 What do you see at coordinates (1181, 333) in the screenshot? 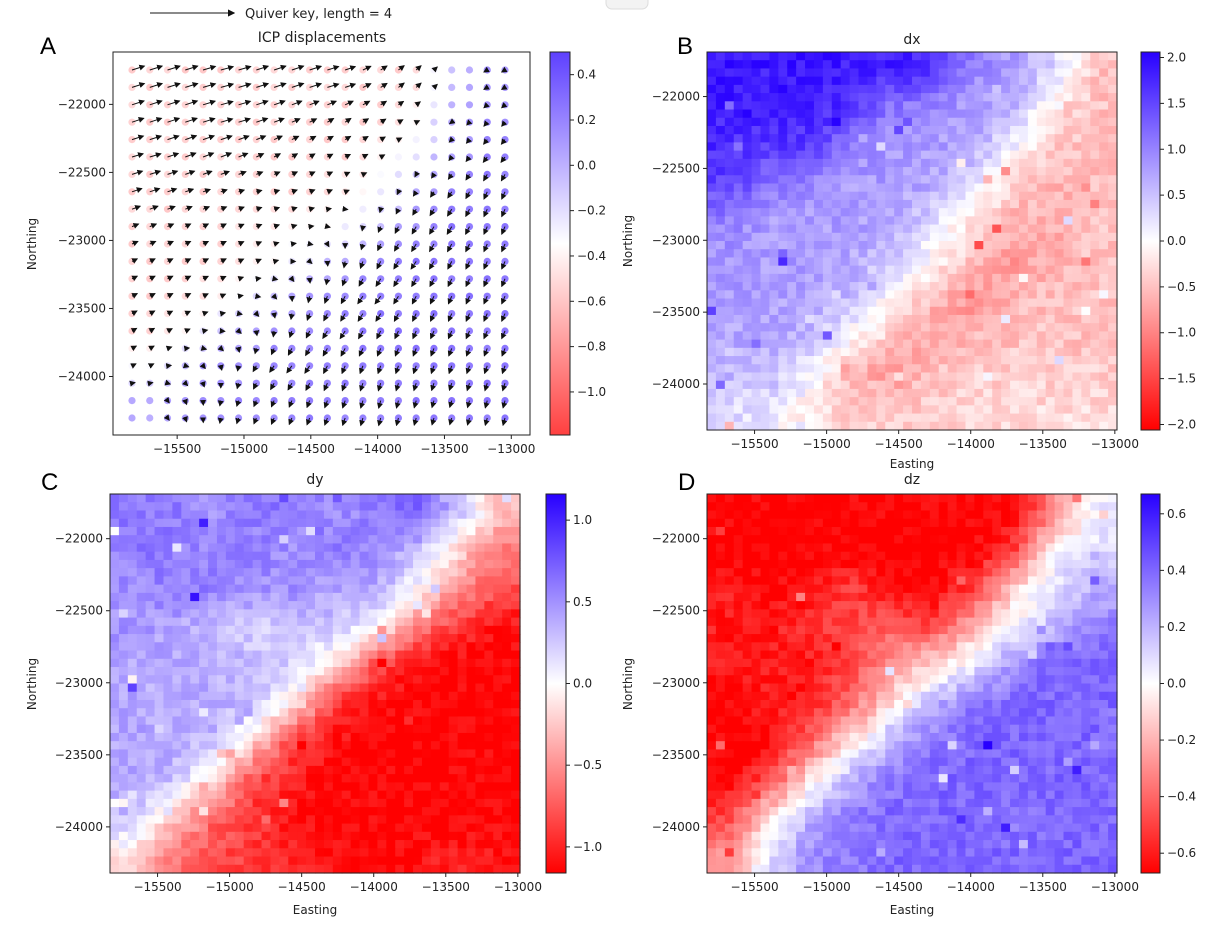
I see `colorbar-tick-label: −1.0` at bounding box center [1181, 333].